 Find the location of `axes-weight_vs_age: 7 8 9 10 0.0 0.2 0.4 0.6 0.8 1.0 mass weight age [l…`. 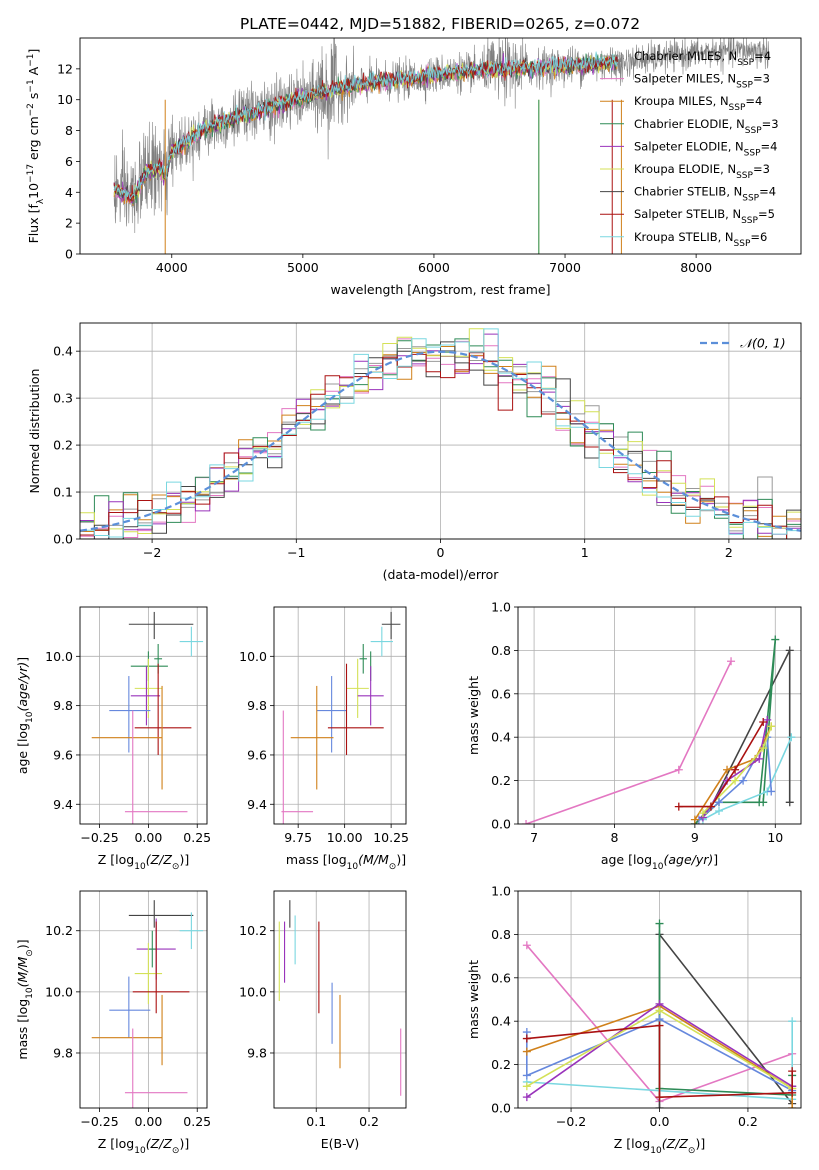

axes-weight_vs_age: 7 8 9 10 0.0 0.2 0.4 0.6 0.8 1.0 mass weight age [l… is located at coordinates (634, 736).